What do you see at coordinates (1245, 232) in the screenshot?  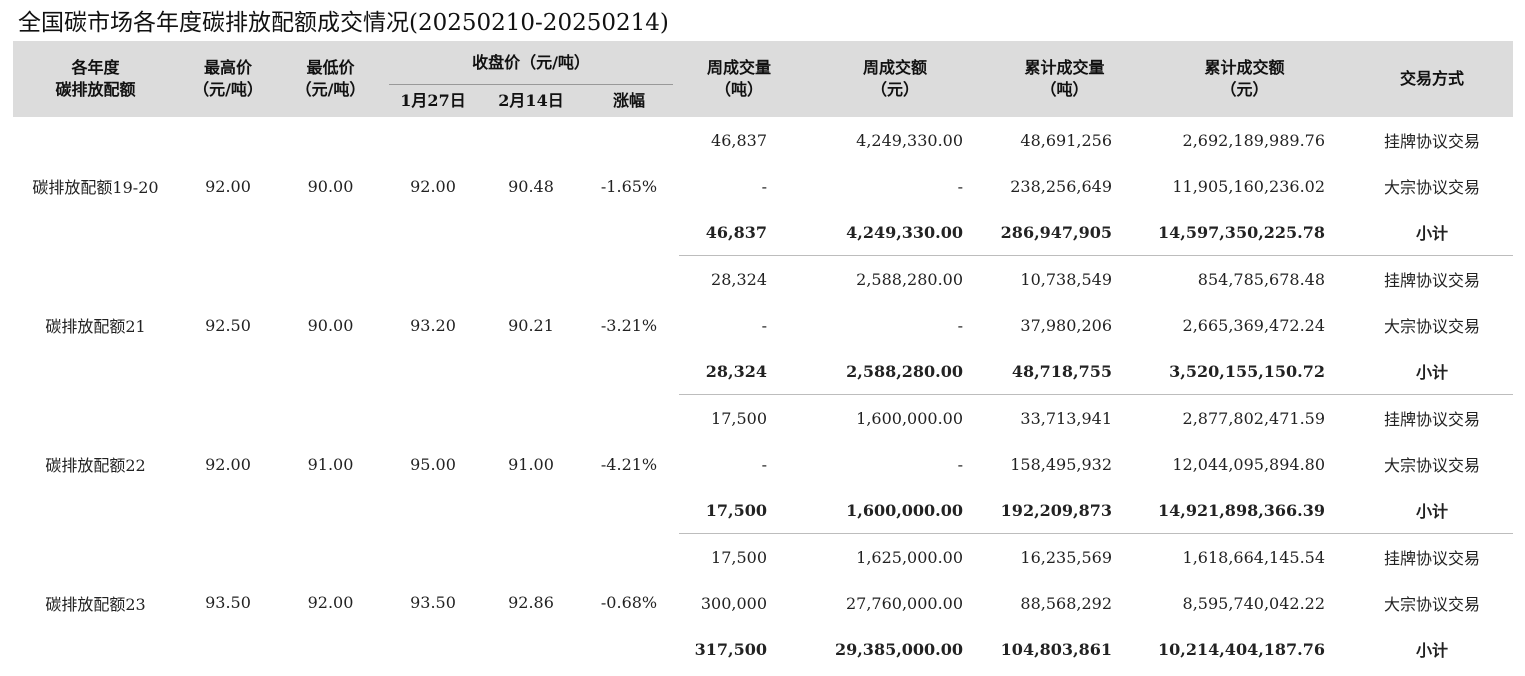 I see `cumulative-amount: 14,597,350,225.78` at bounding box center [1245, 232].